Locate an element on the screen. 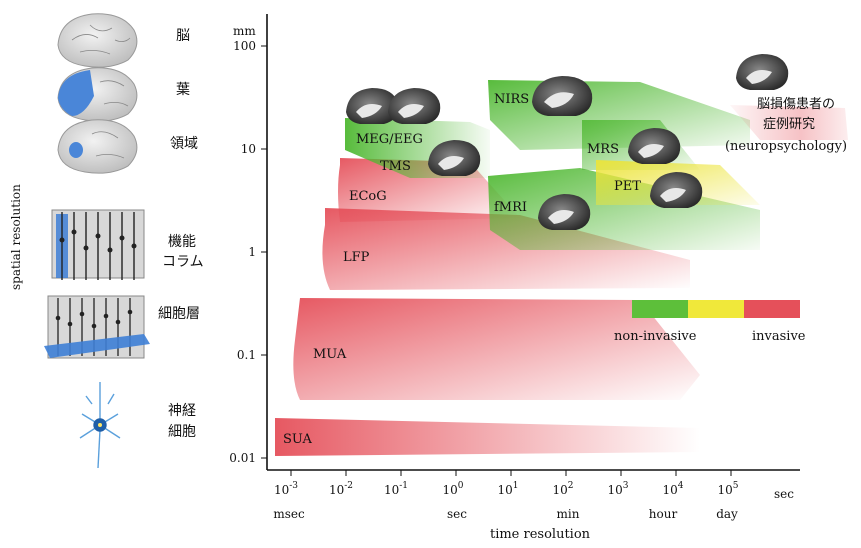  x-tick-label: 10³ is located at coordinates (617, 489).